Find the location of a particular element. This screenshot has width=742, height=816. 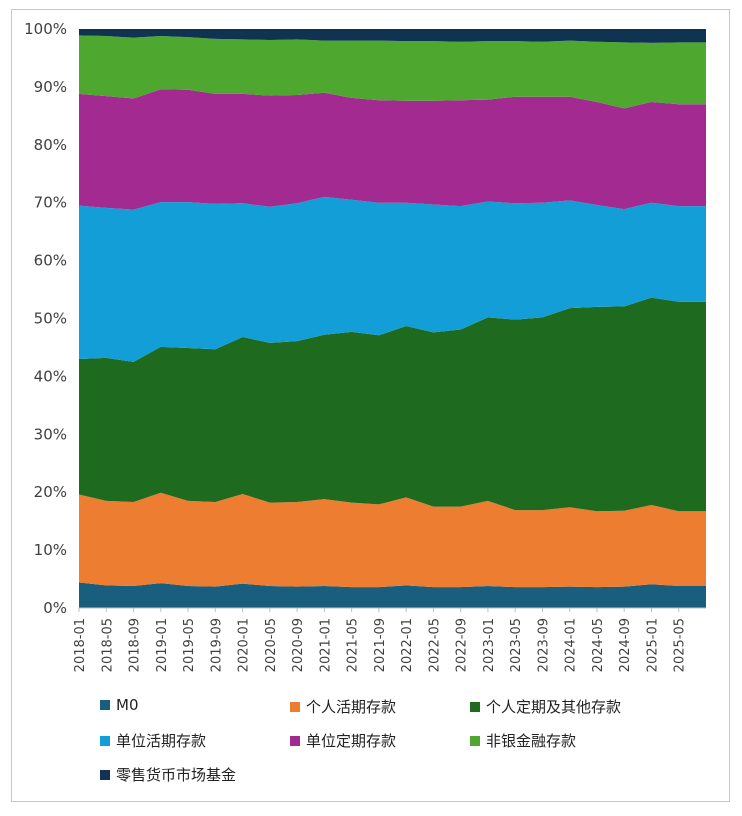

legend-item: M0 is located at coordinates (119, 705).